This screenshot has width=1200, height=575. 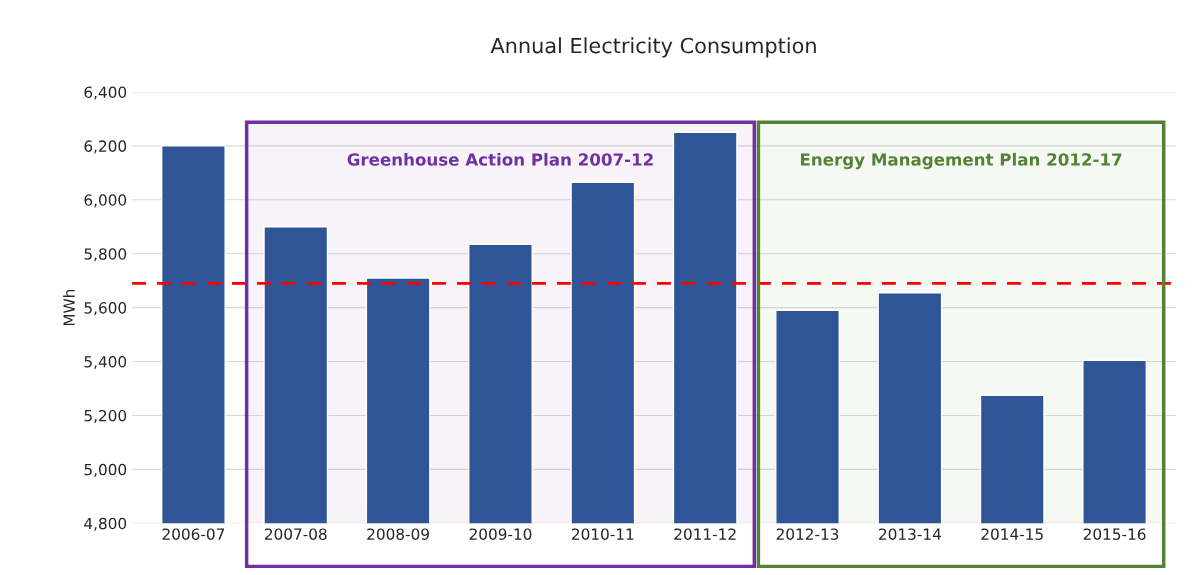 What do you see at coordinates (105, 363) in the screenshot?
I see `y-tick-label: 5,400` at bounding box center [105, 363].